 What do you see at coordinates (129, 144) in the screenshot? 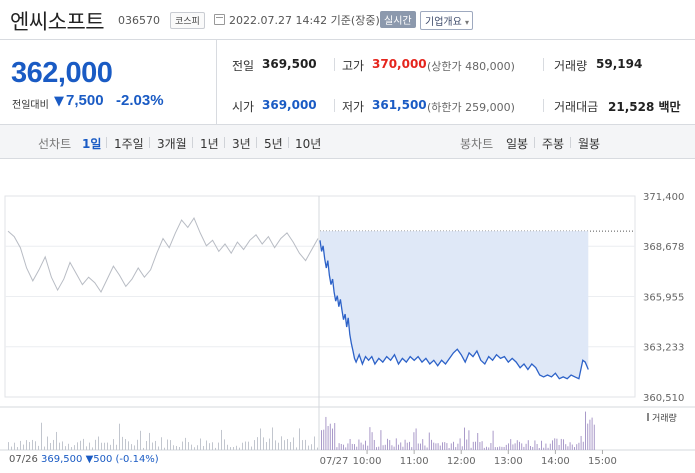
I see `period-1w: 1주일` at bounding box center [129, 144].